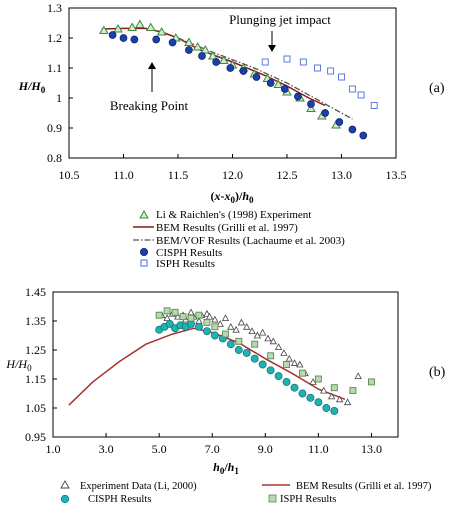  What do you see at coordinates (364, 486) in the screenshot?
I see `legend-label-b-1: BEM Results (Grilli et al. 1997)` at bounding box center [364, 486].